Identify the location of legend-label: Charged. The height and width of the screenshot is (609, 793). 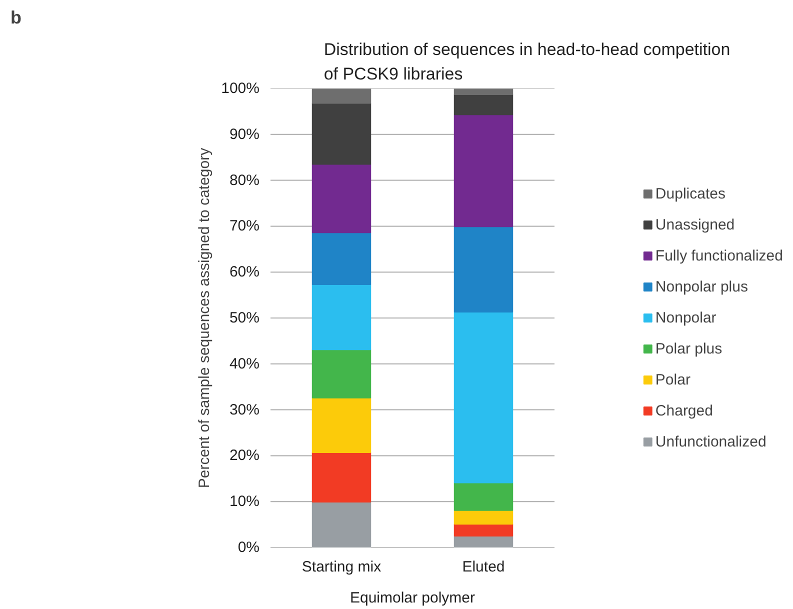
(684, 410).